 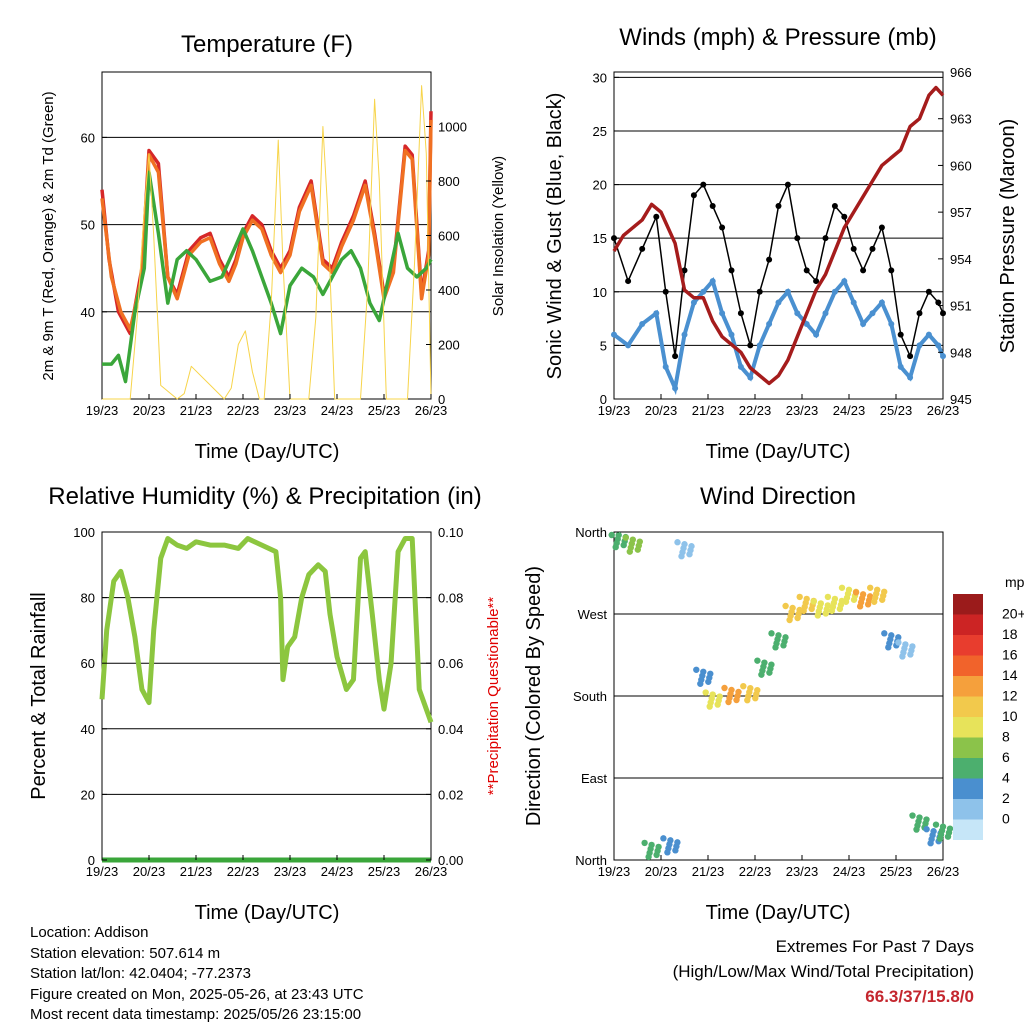 What do you see at coordinates (125, 953) in the screenshot?
I see `station-elevation: Station elevation: 507.614 m` at bounding box center [125, 953].